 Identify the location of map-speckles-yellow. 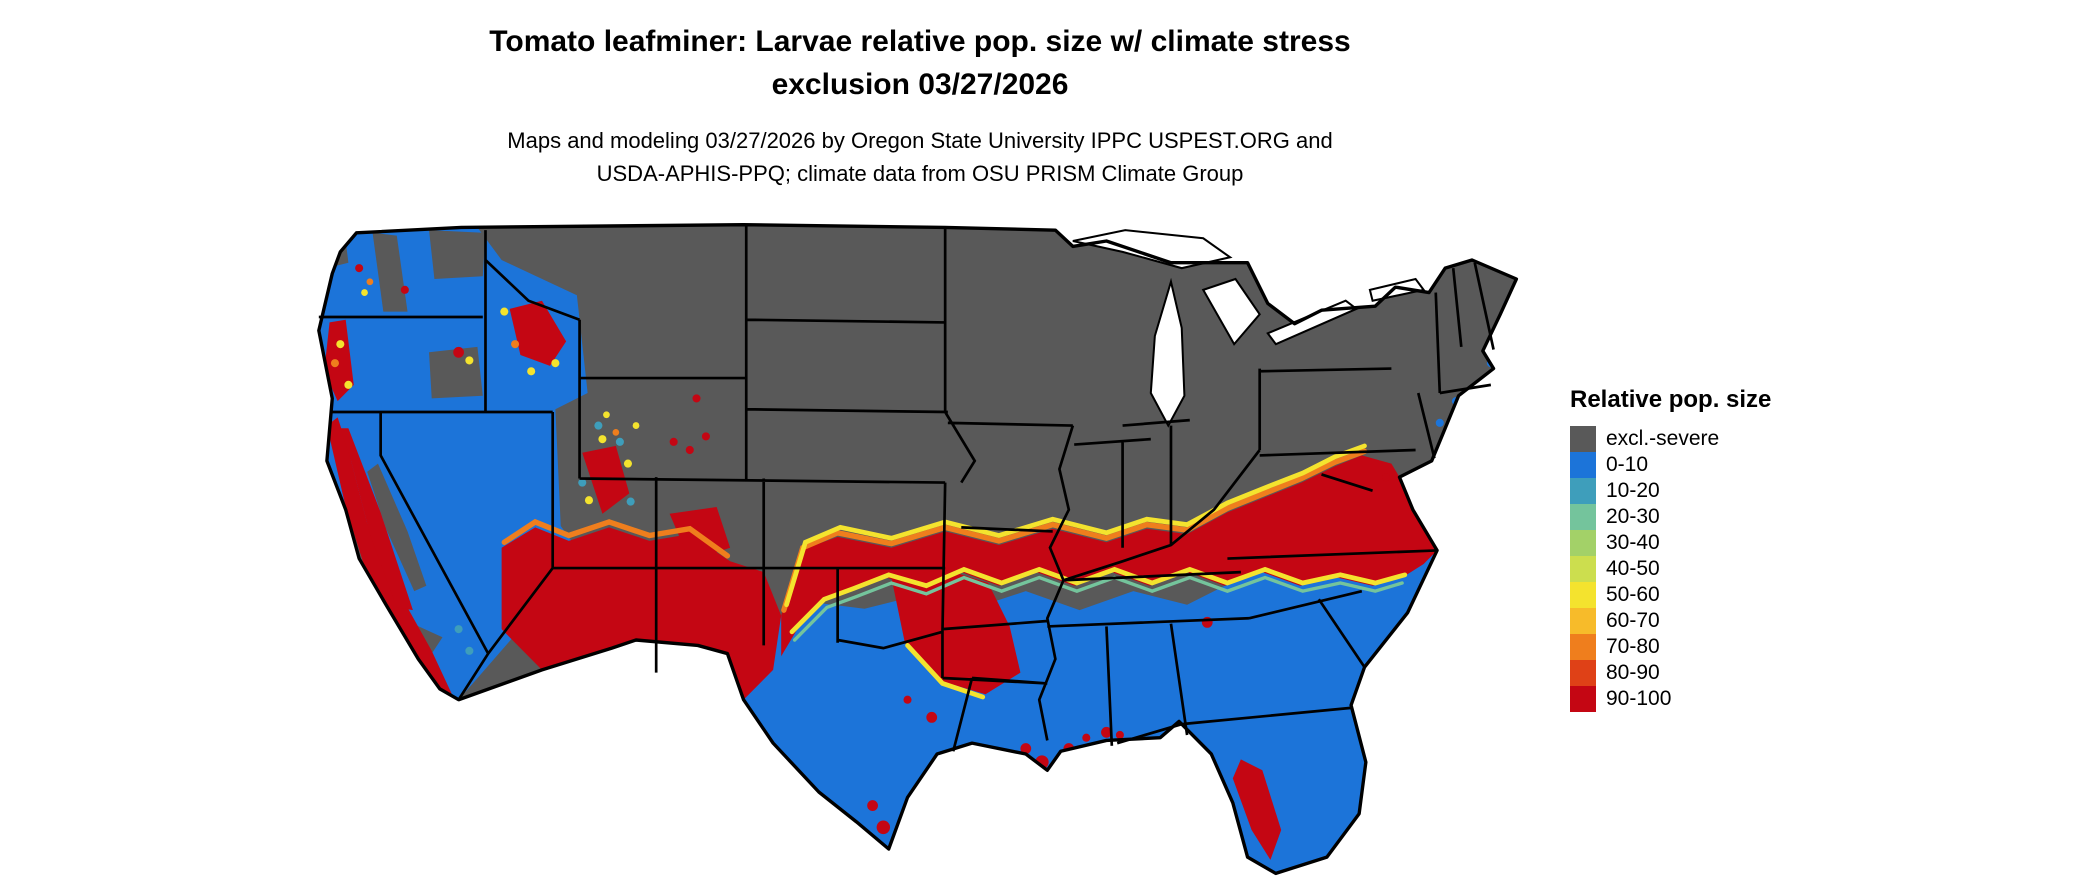
(488, 397).